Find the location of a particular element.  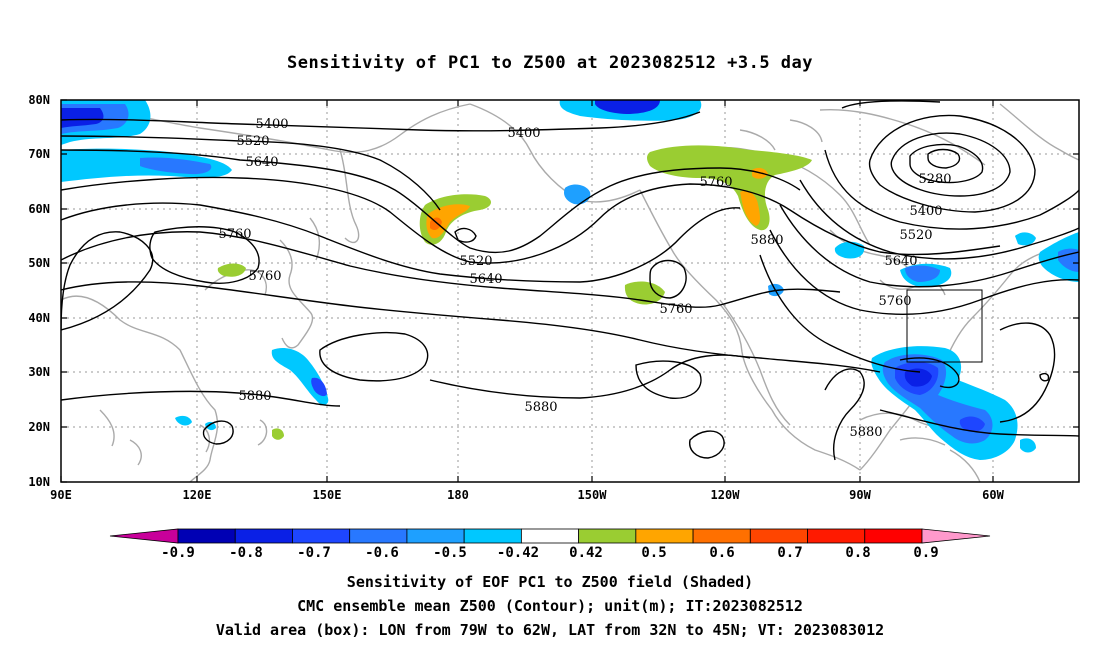

colorbar-tick-label: 0.5 is located at coordinates (653, 553).